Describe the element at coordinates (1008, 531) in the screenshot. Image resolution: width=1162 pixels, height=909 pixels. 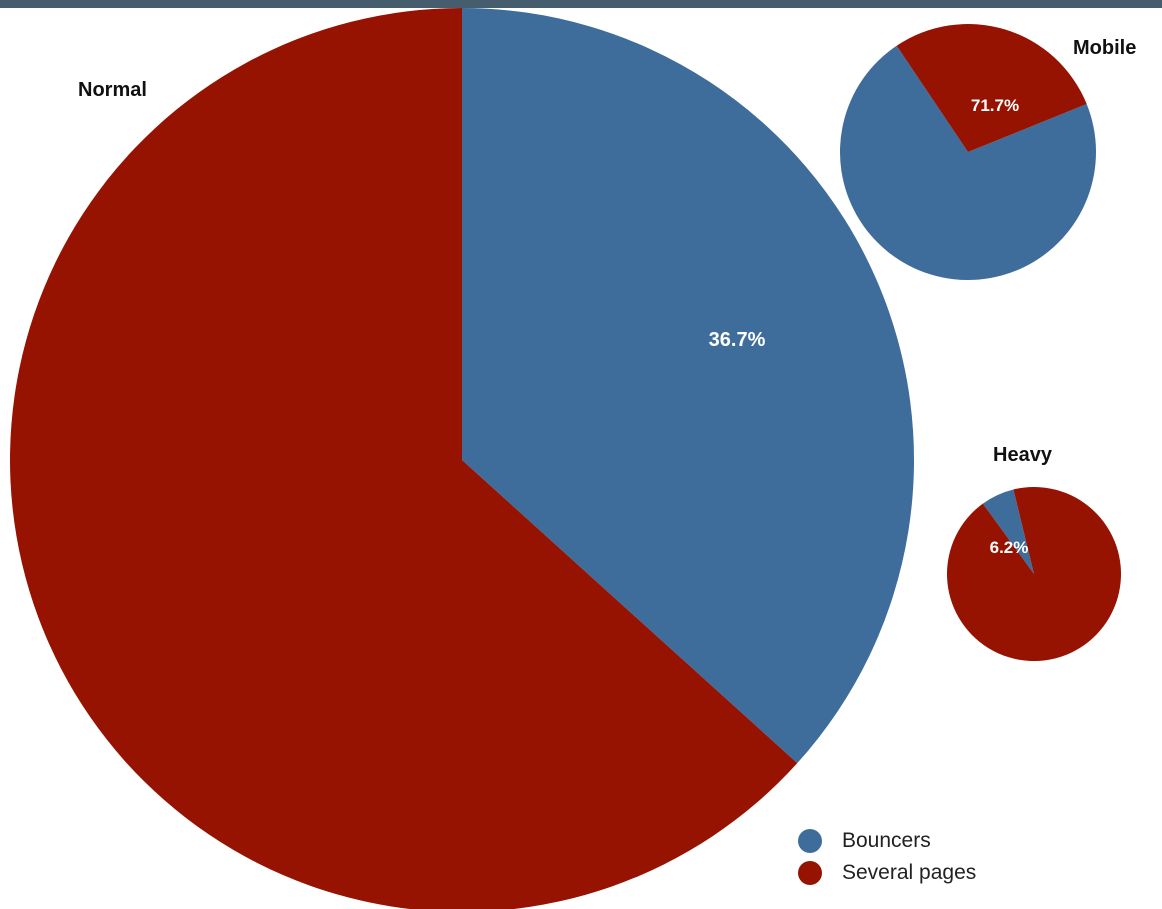
I see `slice-heavy-bouncers` at that location.